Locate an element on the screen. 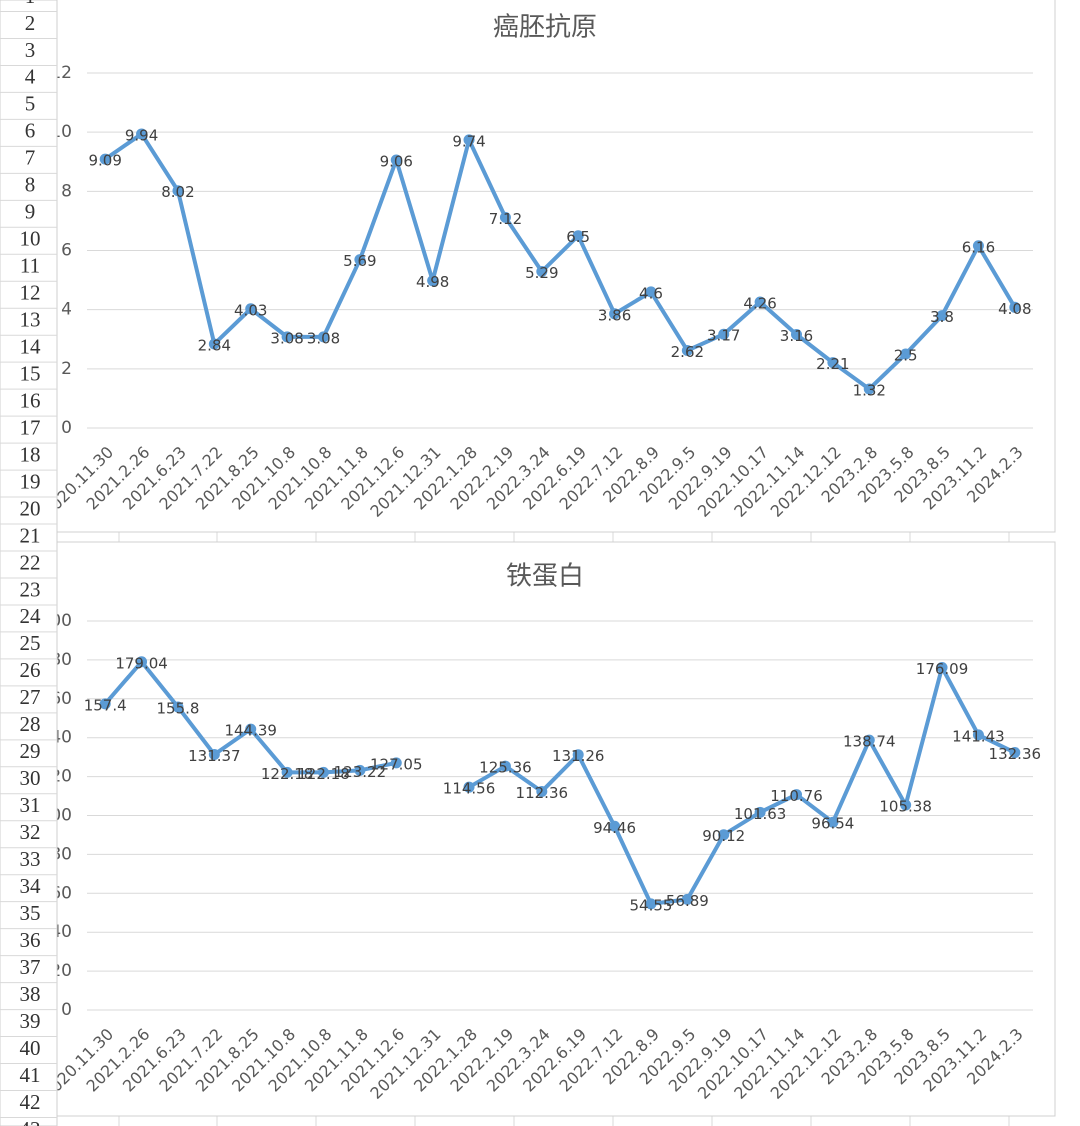 Image resolution: width=1080 pixels, height=1126 pixels. row-number: 32 is located at coordinates (30, 832).